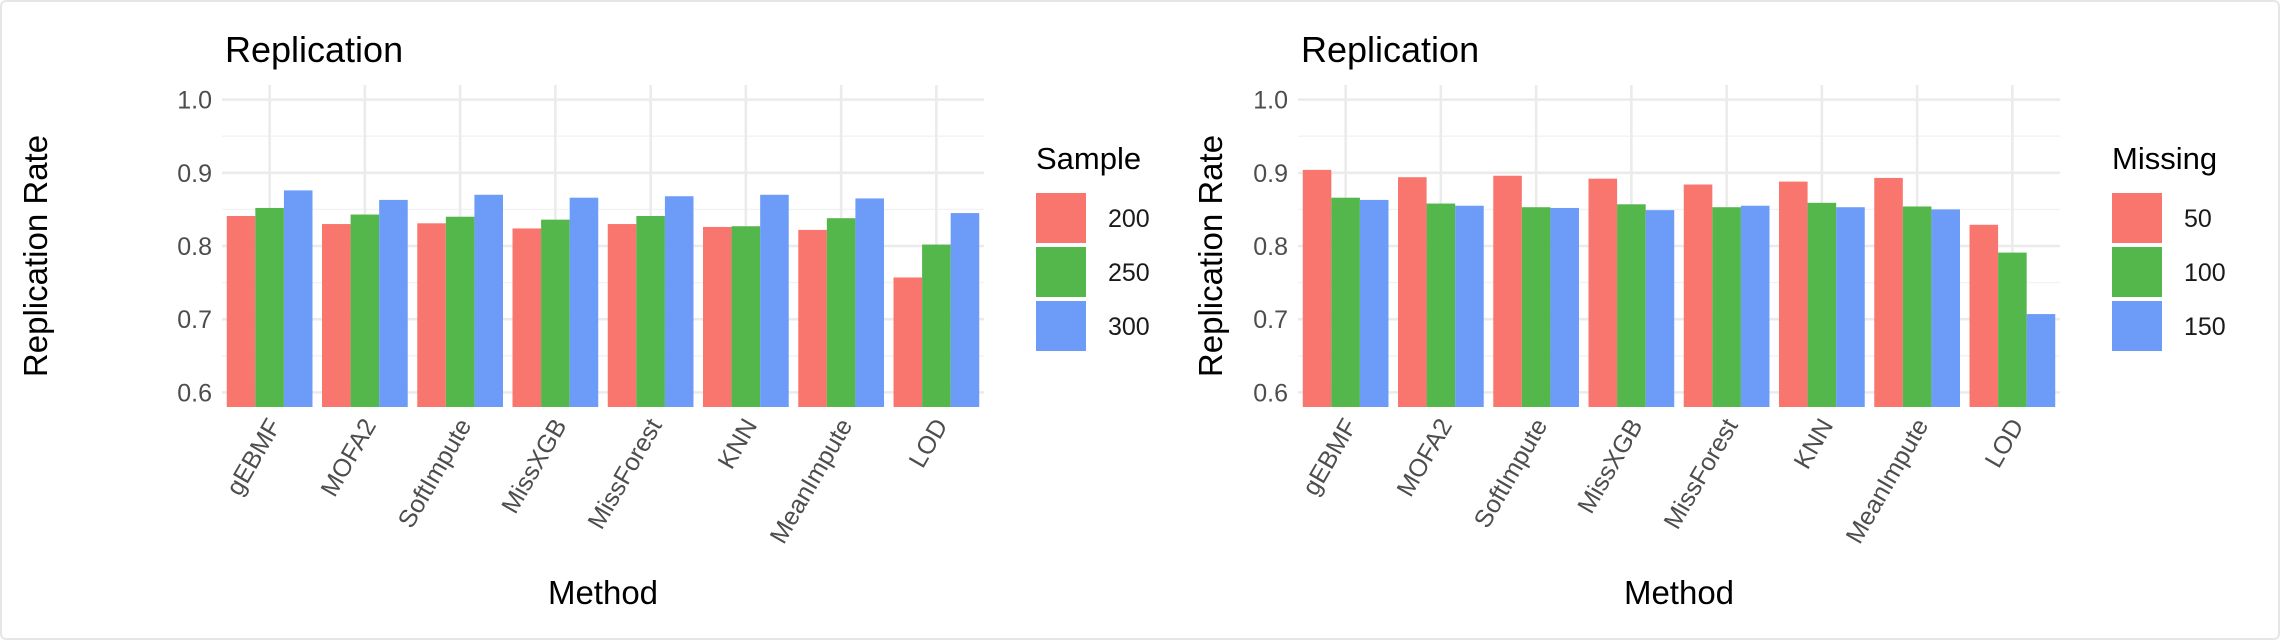 This screenshot has width=2280, height=640. Describe the element at coordinates (2169, 246) in the screenshot. I see `legend: Missing 50 100 150` at that location.